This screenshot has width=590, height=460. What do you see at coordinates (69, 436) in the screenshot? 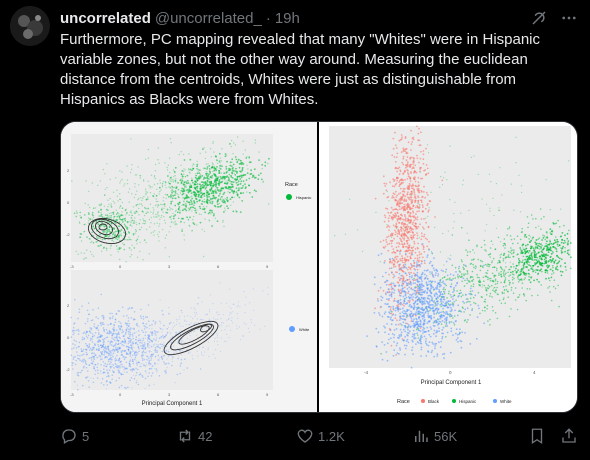
I see `reply-icon` at bounding box center [69, 436].